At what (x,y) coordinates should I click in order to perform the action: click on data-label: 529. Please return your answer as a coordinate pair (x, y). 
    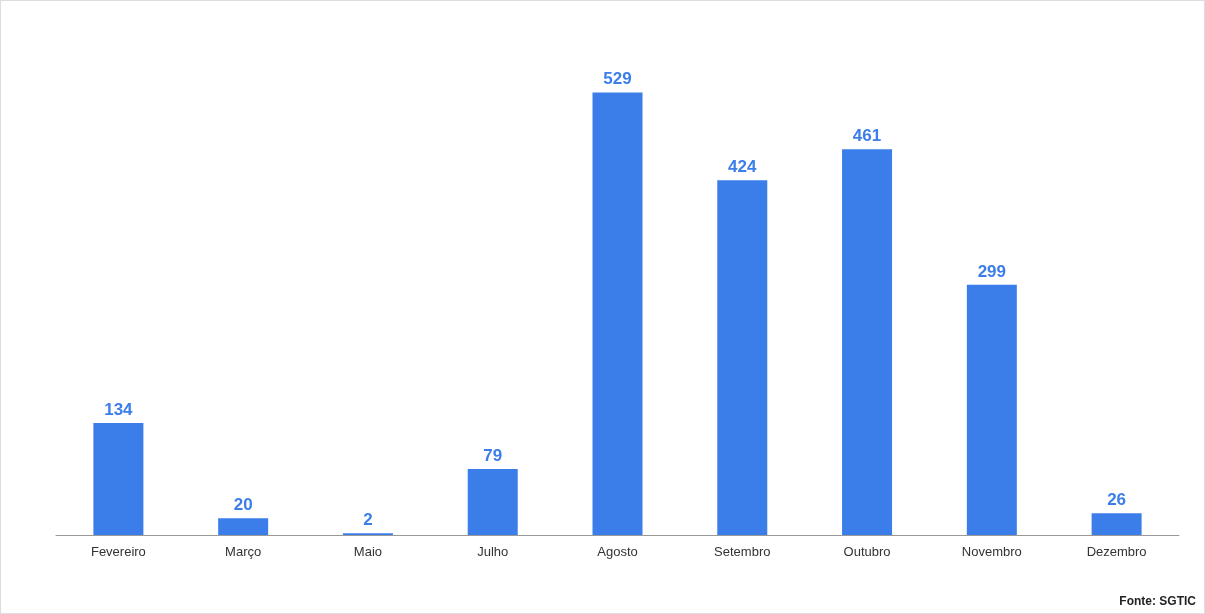
    Looking at the image, I should click on (617, 79).